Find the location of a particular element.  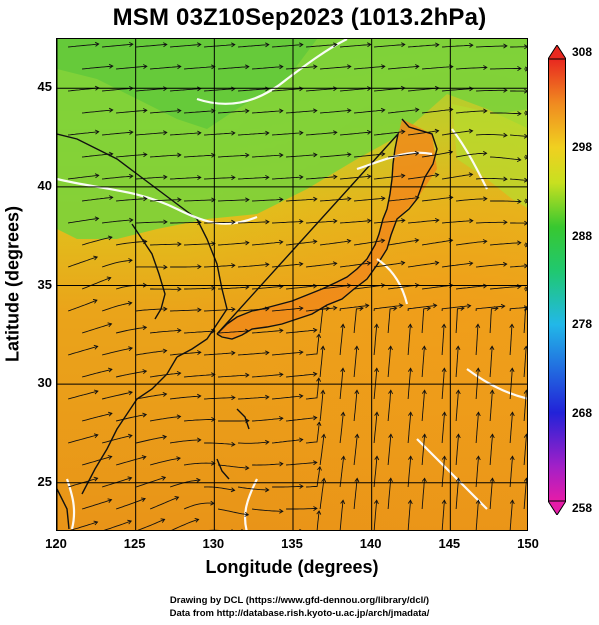

y-tick-label: 45 is located at coordinates (44, 87).